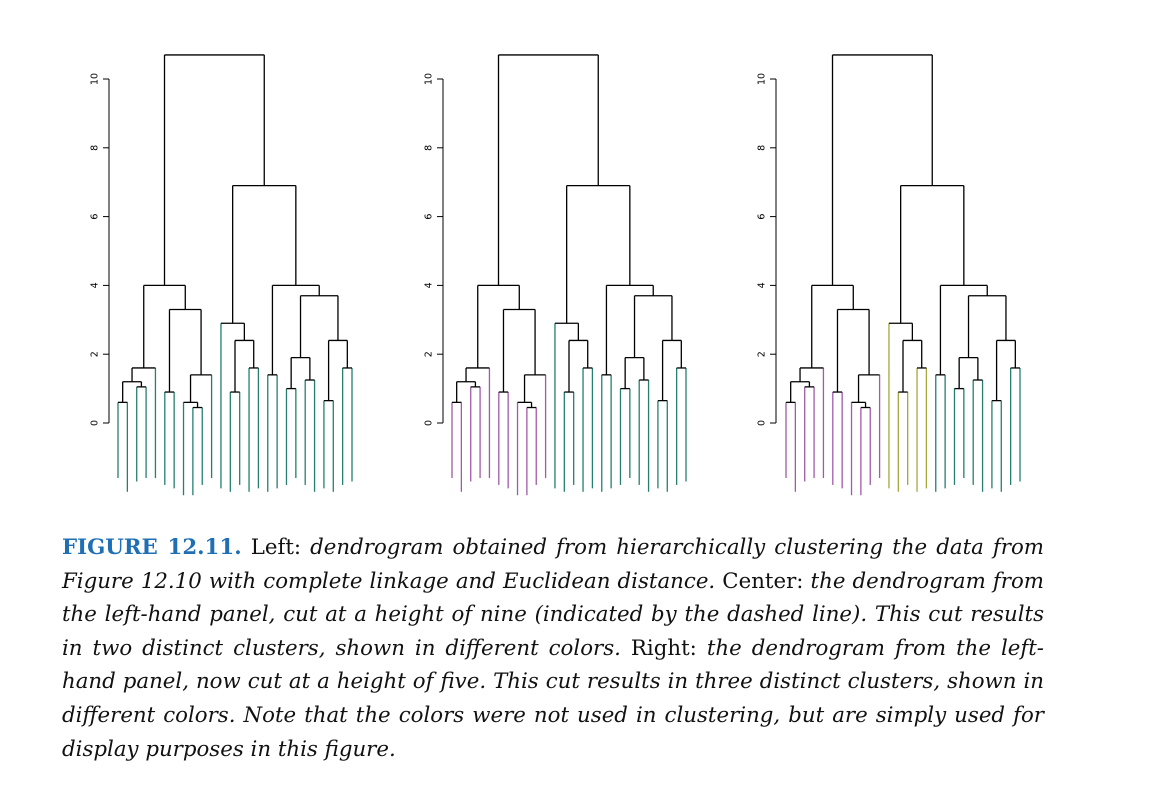  I want to click on dendrogram-panel-right: 0 2 4 6 8 10, so click(889, 275).